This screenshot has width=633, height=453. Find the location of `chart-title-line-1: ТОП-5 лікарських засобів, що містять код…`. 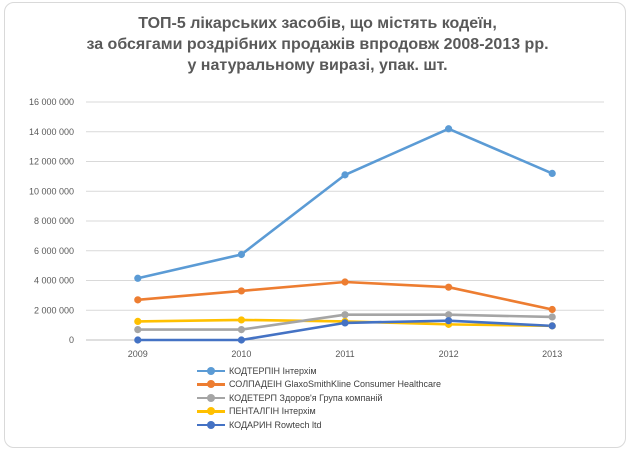

chart-title-line-1: ТОП-5 лікарських засобів, що містять код… is located at coordinates (317, 23).